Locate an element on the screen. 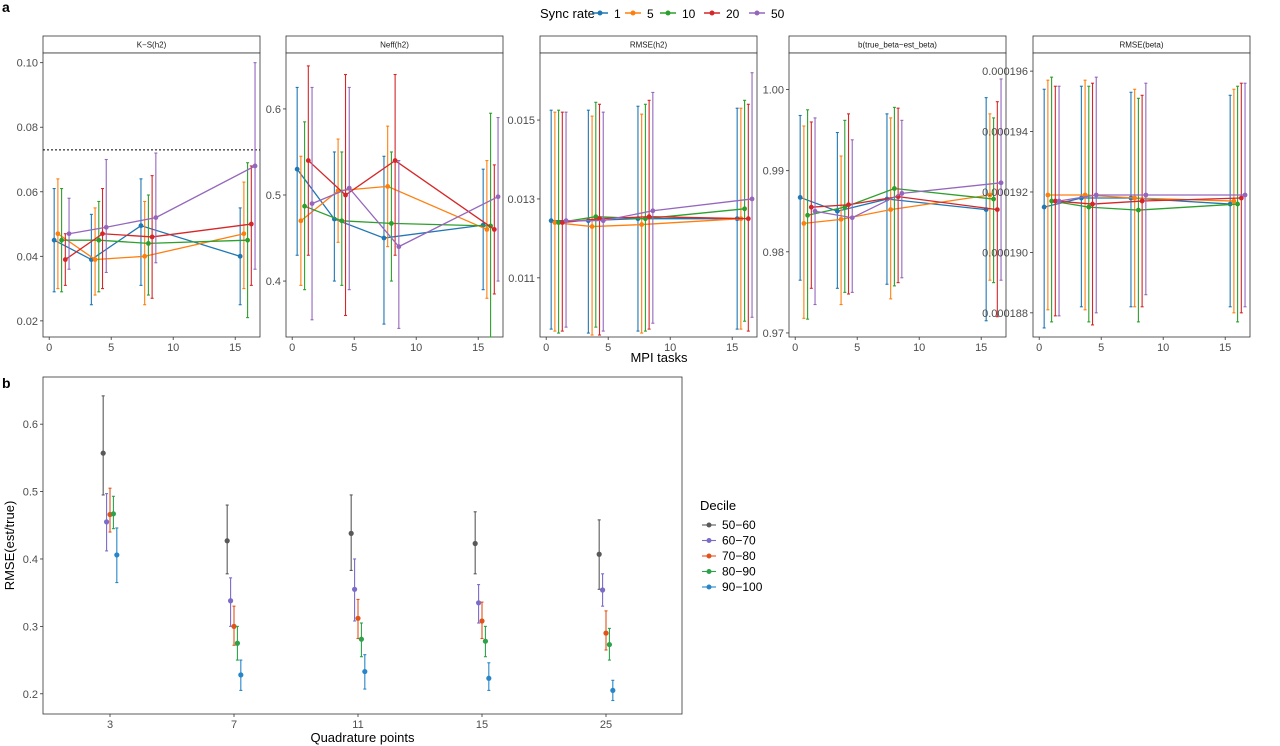 Image resolution: width=1280 pixels, height=746 pixels. y-tick-label: 0.98 is located at coordinates (773, 253).